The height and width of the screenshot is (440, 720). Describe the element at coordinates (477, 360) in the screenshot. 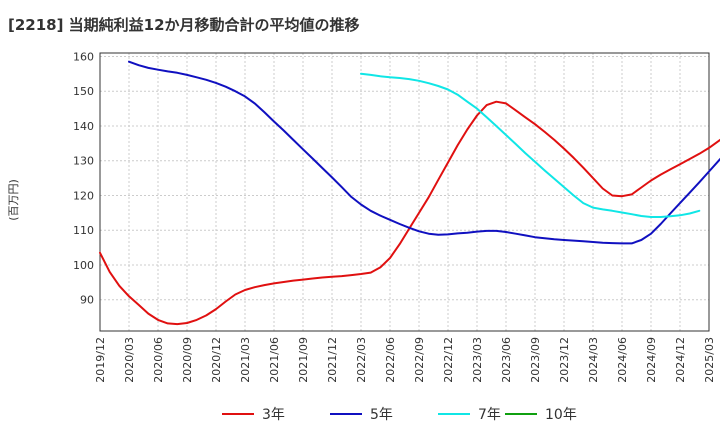

I see `x-tick-label: 2023/03` at that location.